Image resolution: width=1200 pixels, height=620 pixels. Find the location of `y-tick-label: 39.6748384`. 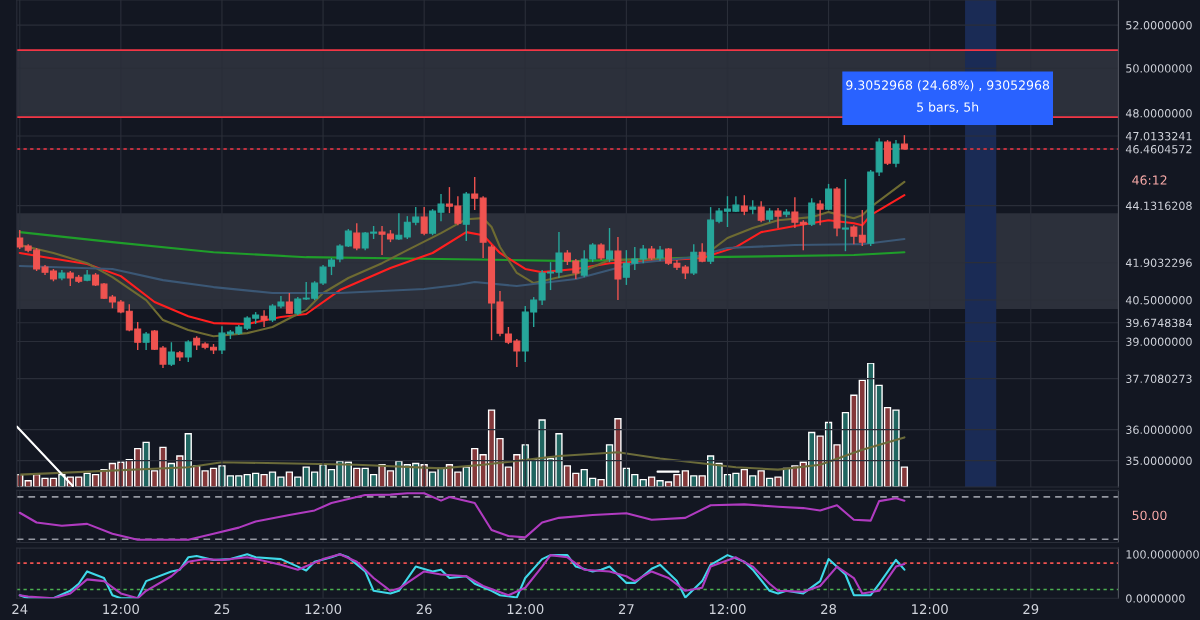

y-tick-label: 39.6748384 is located at coordinates (1159, 323).